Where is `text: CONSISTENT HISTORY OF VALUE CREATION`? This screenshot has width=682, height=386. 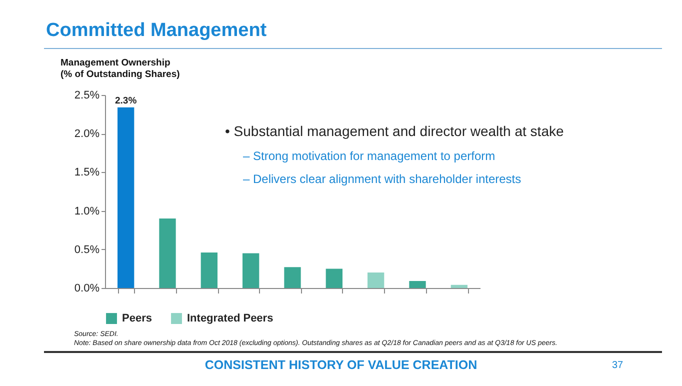
text: CONSISTENT HISTORY OF VALUE CREATION is located at coordinates (341, 365).